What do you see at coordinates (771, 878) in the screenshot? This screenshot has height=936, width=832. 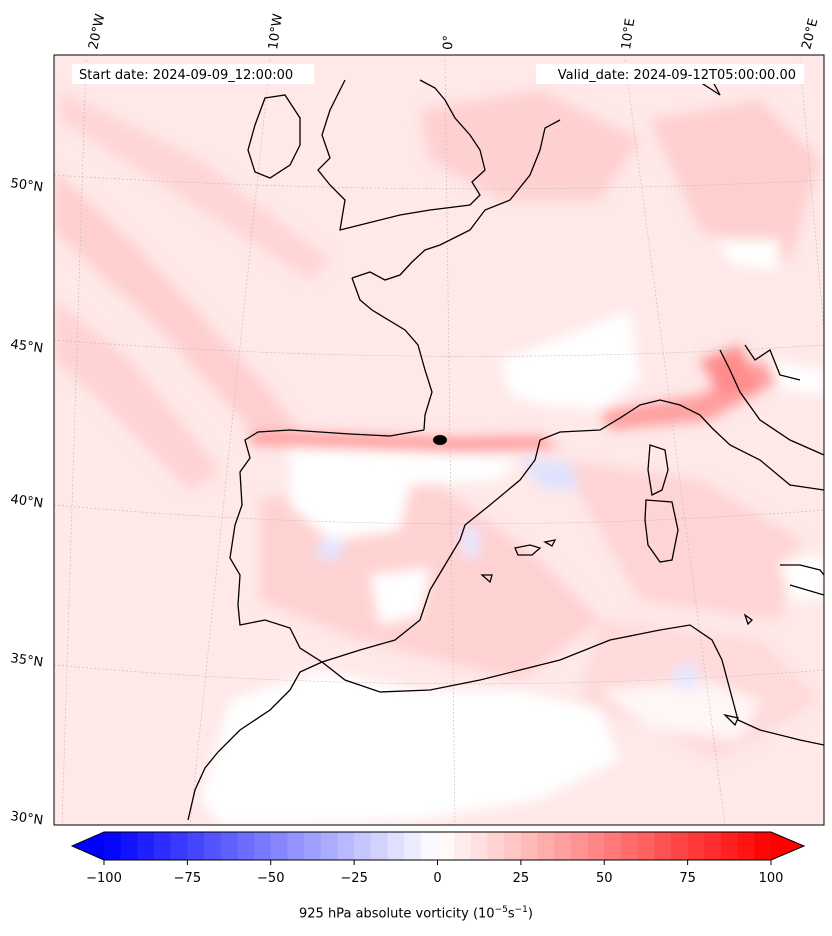 I see `colorbar-tick-label: 100` at bounding box center [771, 878].